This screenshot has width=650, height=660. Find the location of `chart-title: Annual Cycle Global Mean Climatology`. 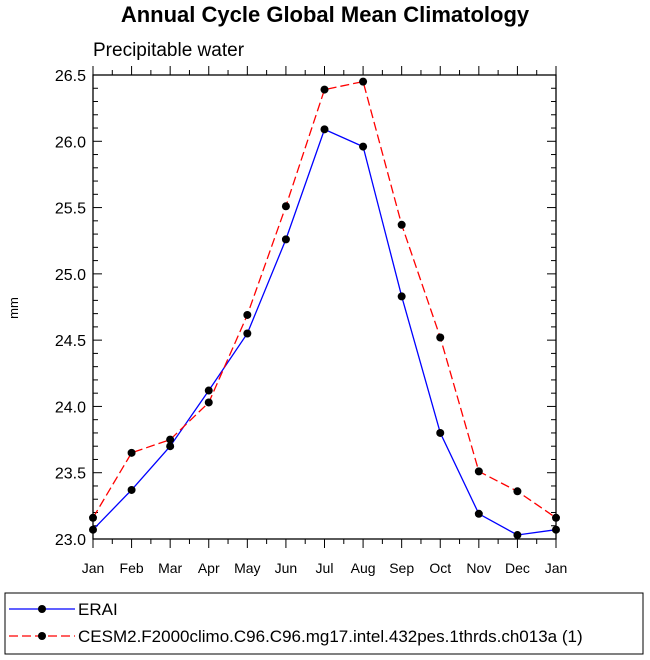

chart-title: Annual Cycle Global Mean Climatology is located at coordinates (325, 14).